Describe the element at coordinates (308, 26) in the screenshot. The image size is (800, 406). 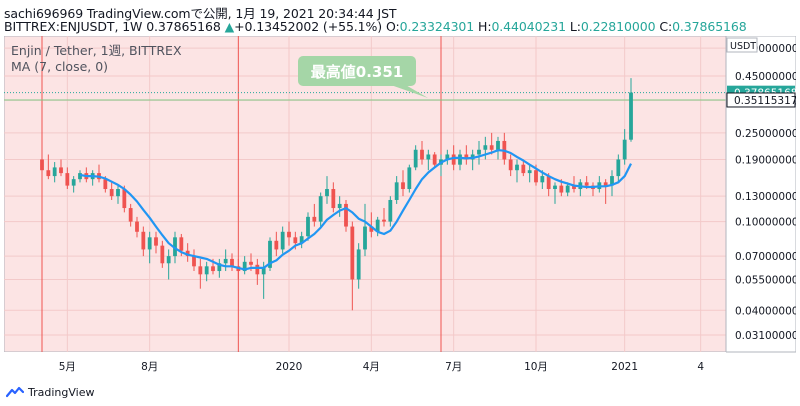
I see `price-change: +0.13452002 (+55.1%)` at that location.